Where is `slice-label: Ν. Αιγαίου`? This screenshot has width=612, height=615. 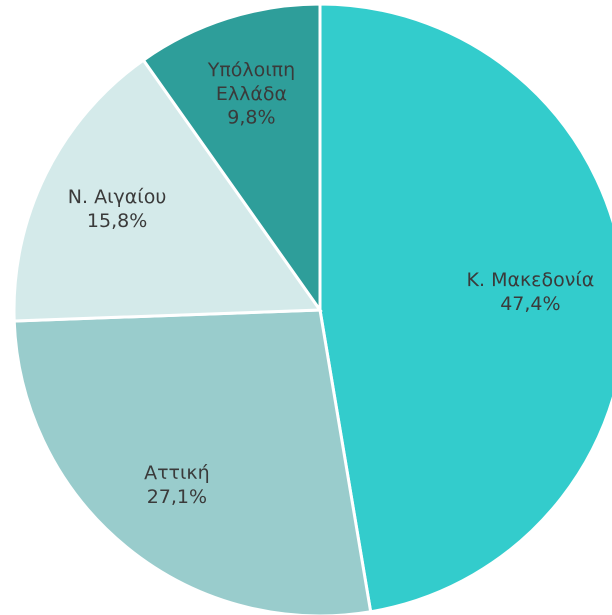 slice-label: Ν. Αιγαίου is located at coordinates (117, 197).